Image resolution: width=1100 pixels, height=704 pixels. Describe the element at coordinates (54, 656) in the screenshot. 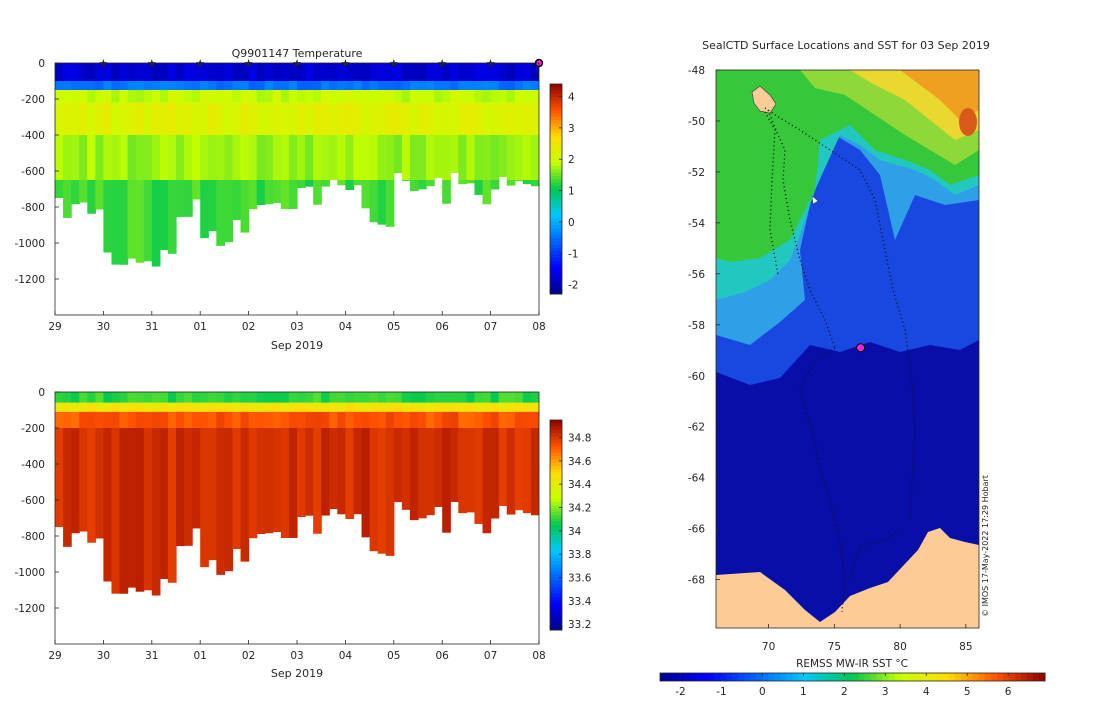

I see `salinity-x-tick-label-0: 29` at that location.